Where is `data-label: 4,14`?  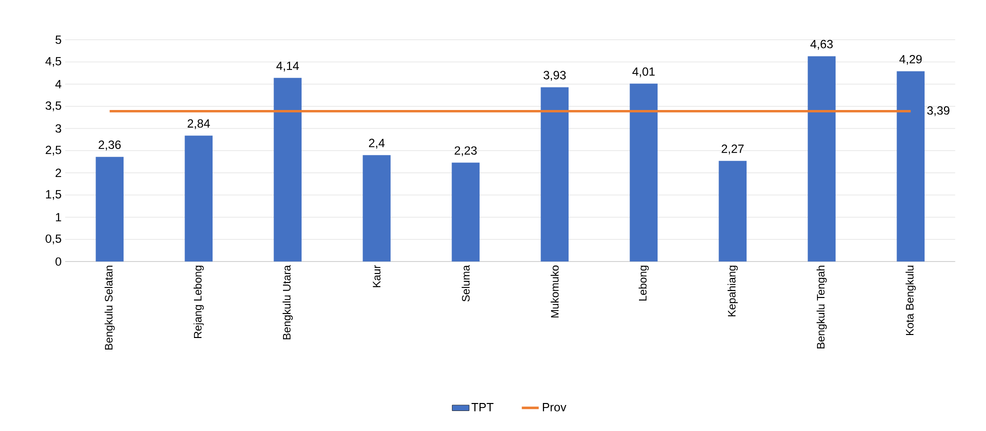 data-label: 4,14 is located at coordinates (287, 67).